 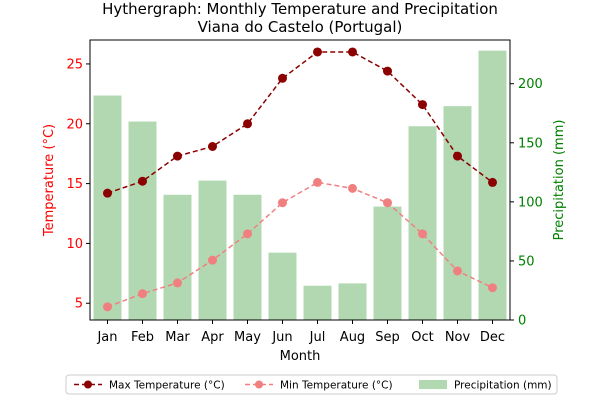 I want to click on x-tick-label: Jan, so click(x=106, y=337).